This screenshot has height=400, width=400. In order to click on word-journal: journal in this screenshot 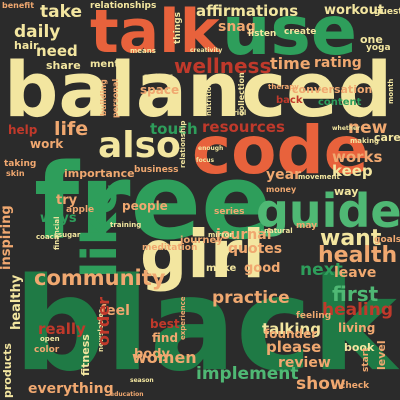, I will do `click(244, 235)`.